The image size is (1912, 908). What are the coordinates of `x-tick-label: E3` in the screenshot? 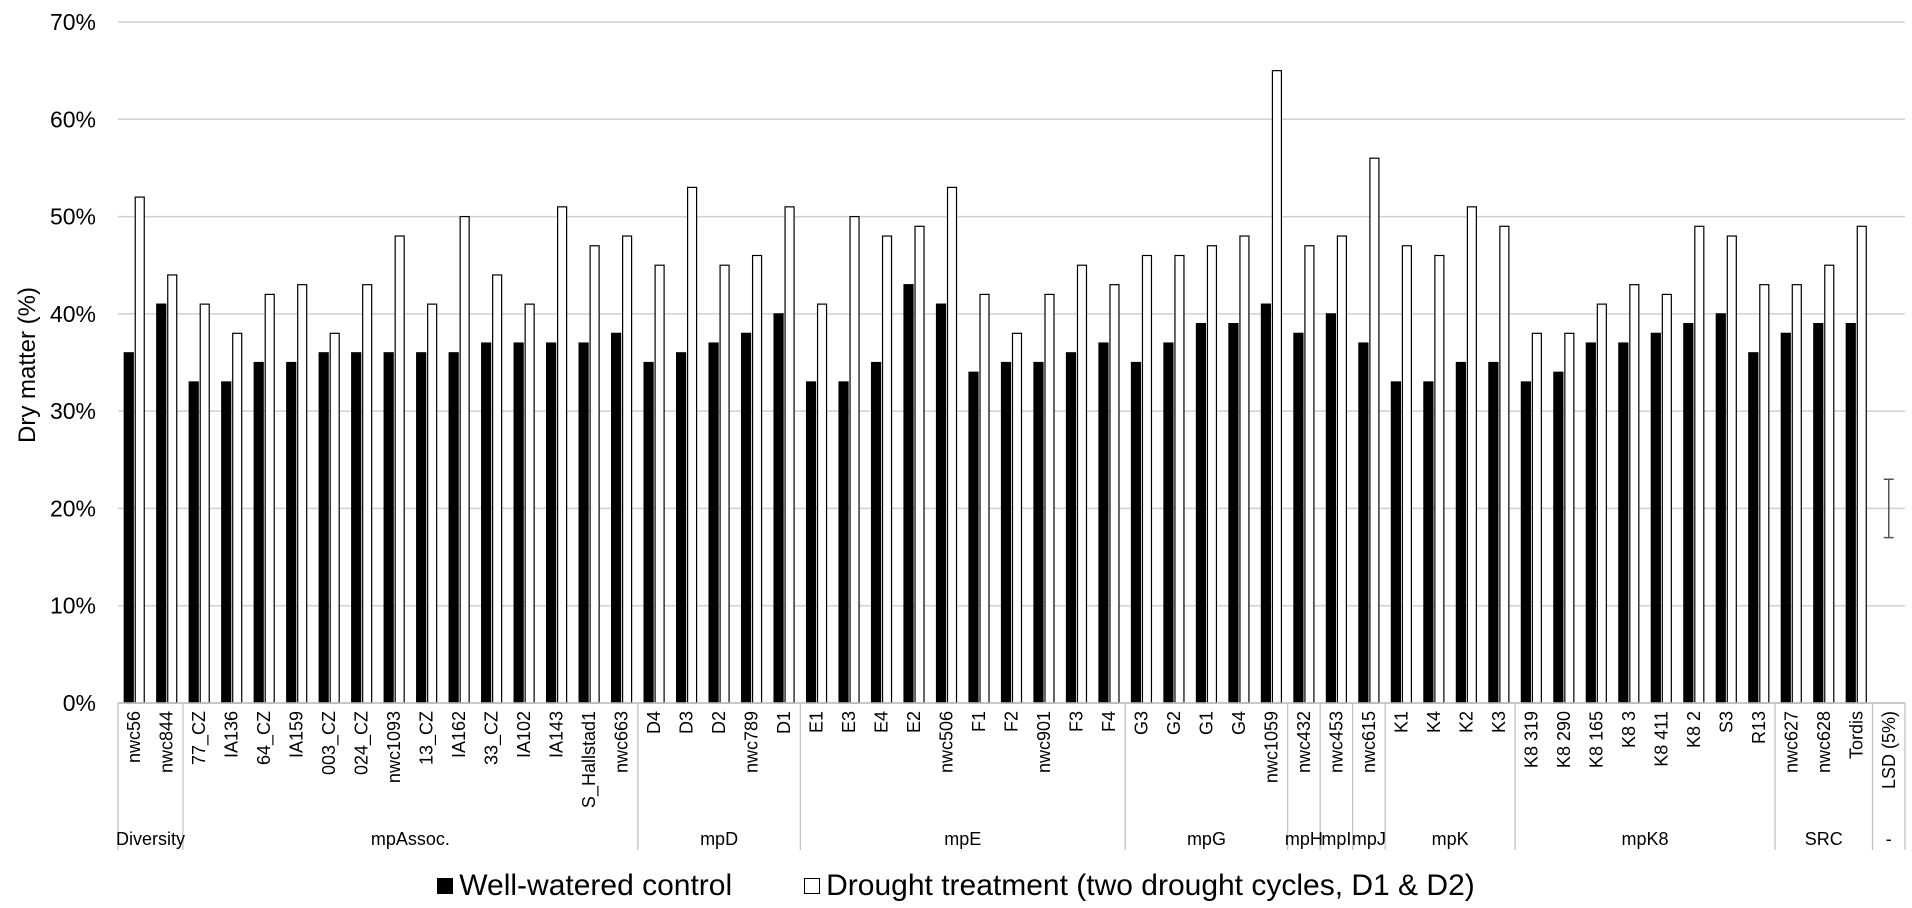 It's located at (849, 722).